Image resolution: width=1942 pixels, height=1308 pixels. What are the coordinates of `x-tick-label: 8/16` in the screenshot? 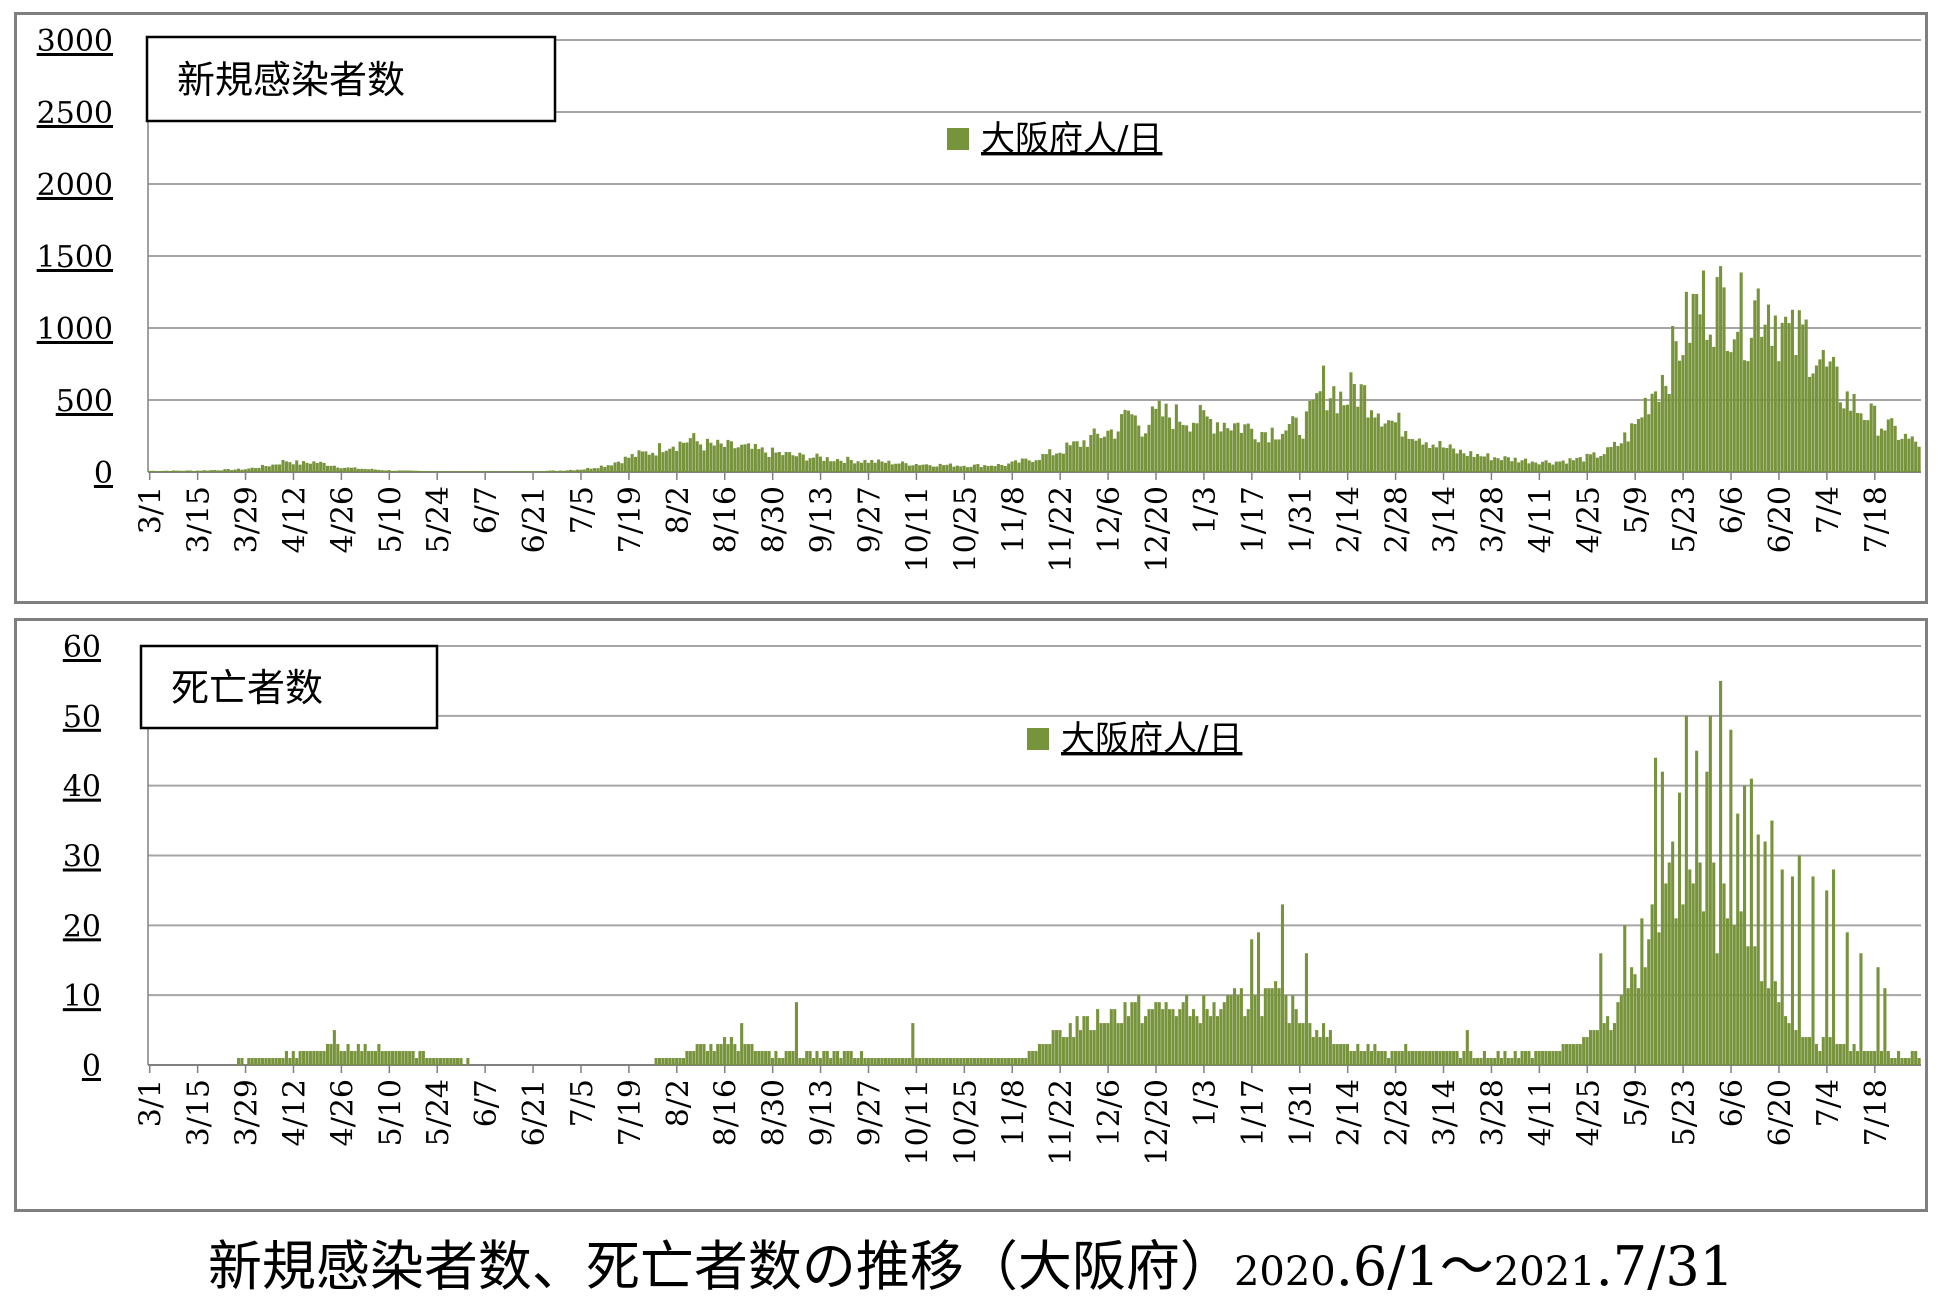 It's located at (726, 519).